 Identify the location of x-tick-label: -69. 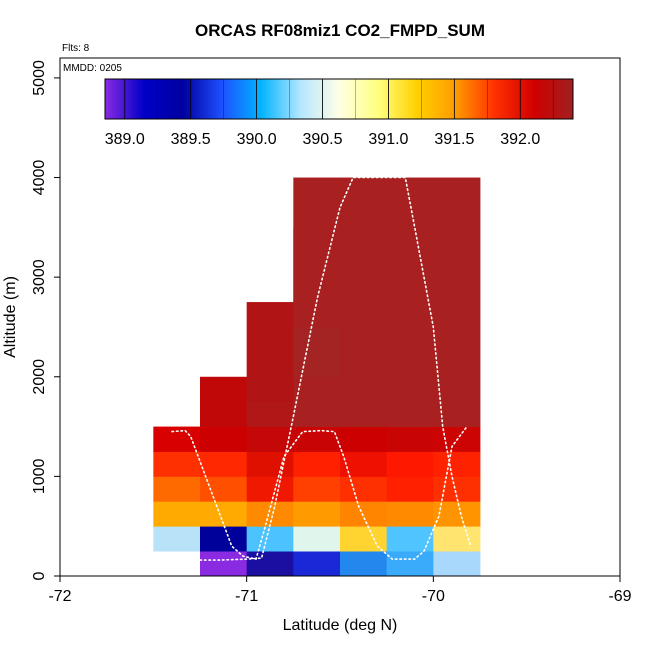
(619, 596).